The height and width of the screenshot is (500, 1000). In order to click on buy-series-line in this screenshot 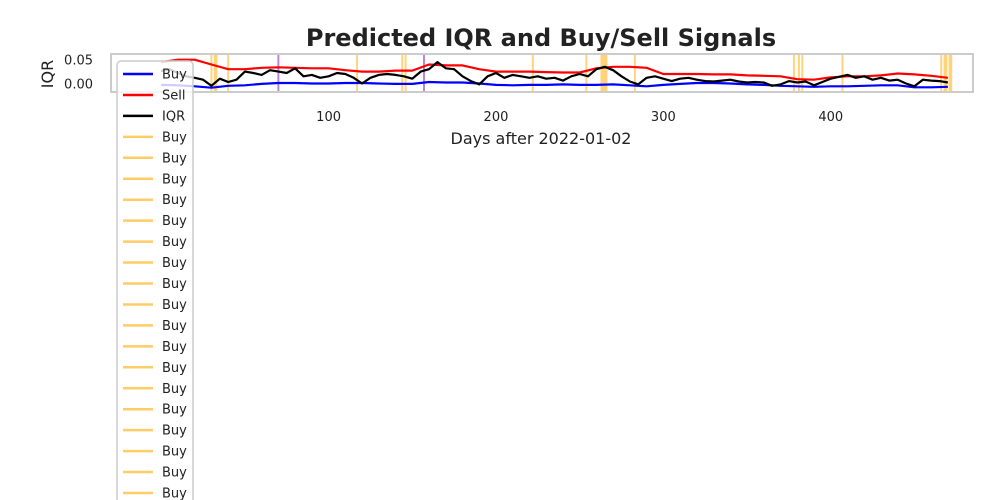, I will do `click(554, 84)`.